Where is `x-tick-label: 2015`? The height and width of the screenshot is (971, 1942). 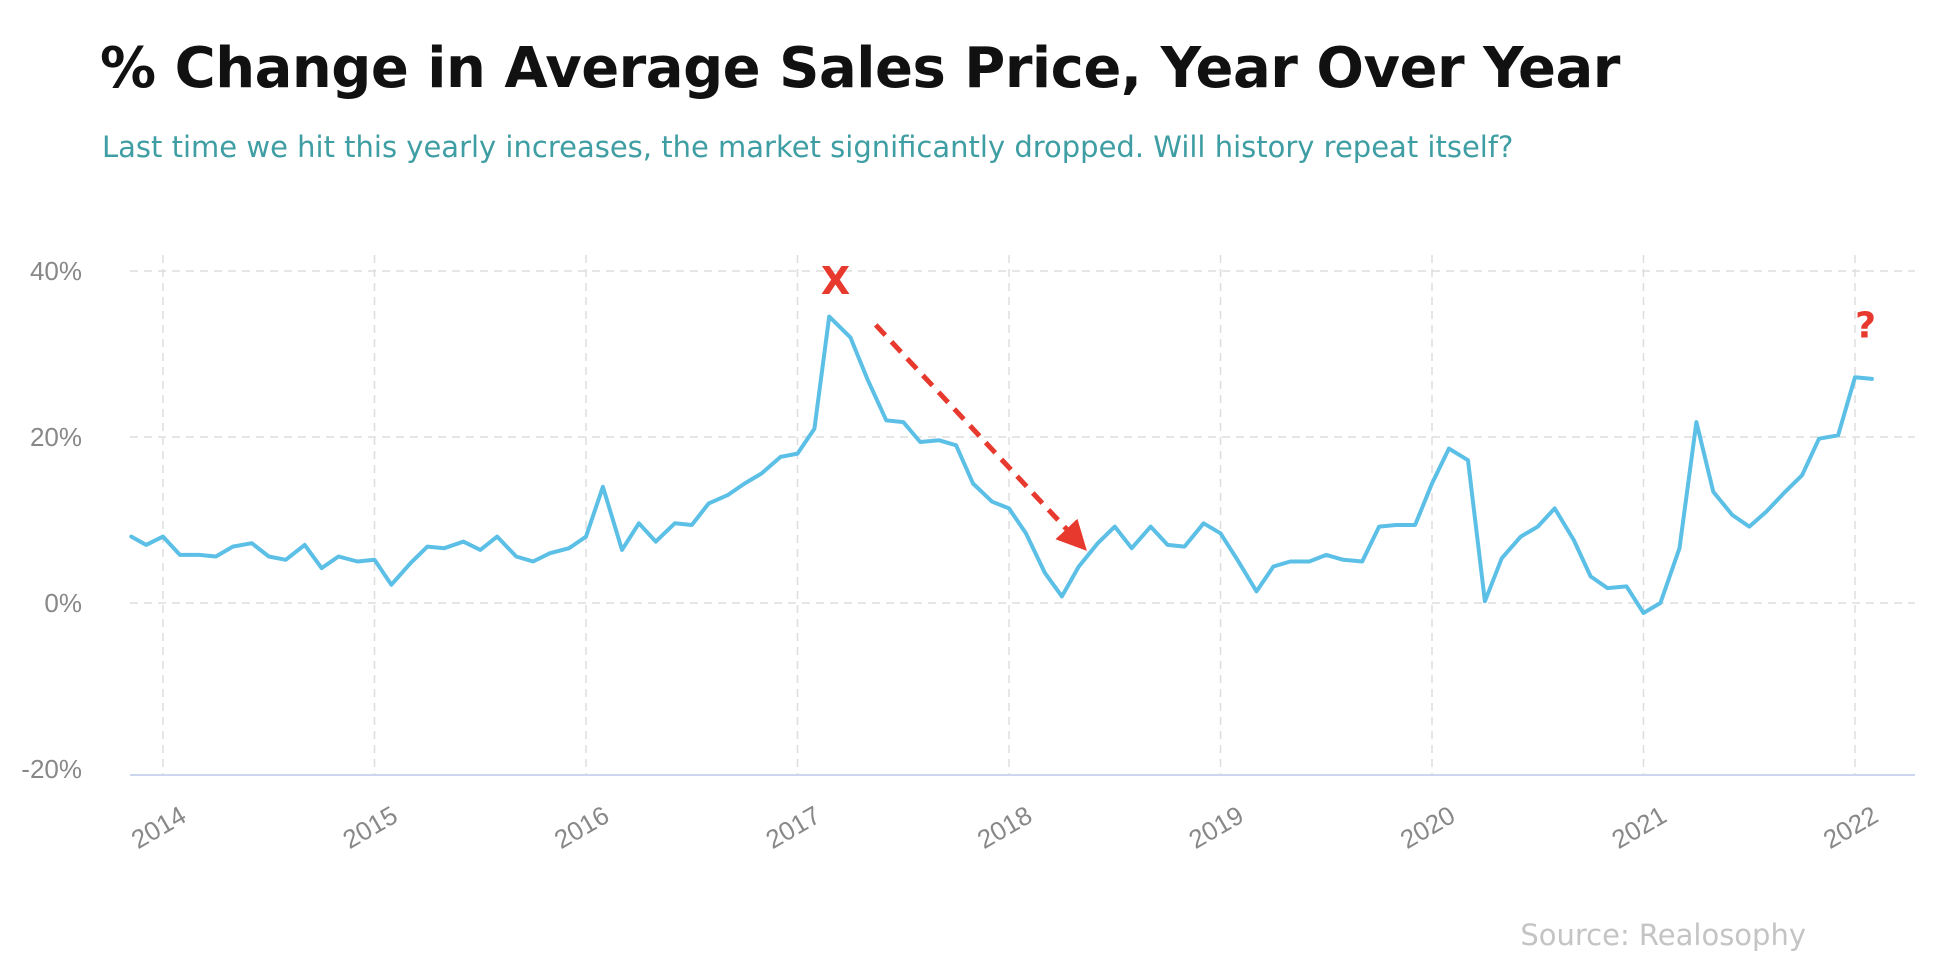 x-tick-label: 2015 is located at coordinates (369, 827).